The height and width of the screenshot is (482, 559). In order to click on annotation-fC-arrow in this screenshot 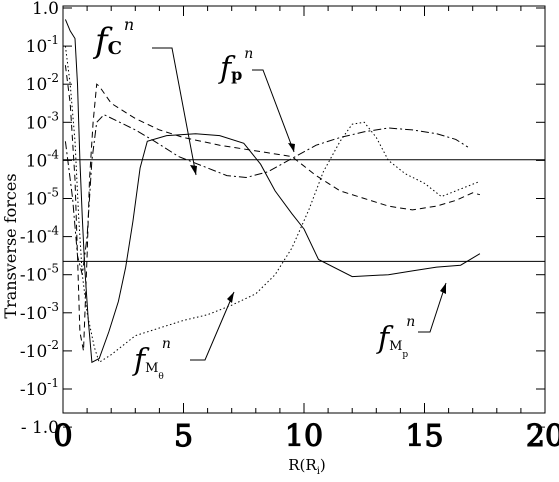, I will do `click(174, 111)`.